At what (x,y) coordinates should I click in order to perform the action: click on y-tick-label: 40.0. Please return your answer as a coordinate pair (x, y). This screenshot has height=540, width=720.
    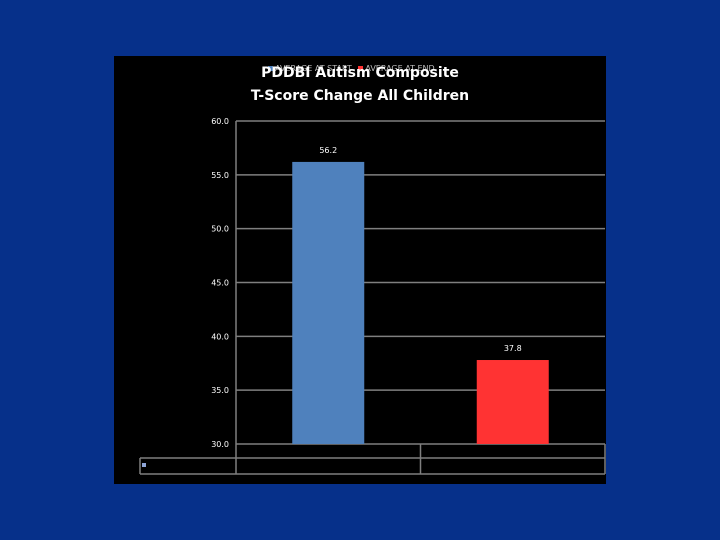
    Looking at the image, I should click on (220, 336).